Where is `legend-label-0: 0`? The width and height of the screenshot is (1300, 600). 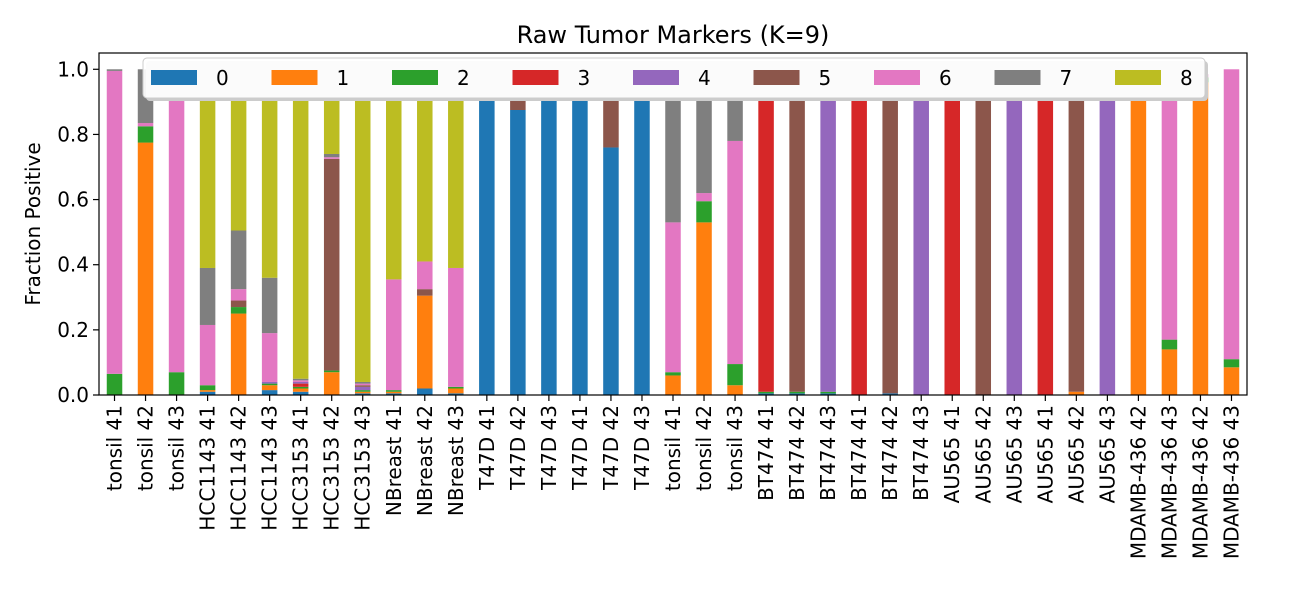 legend-label-0: 0 is located at coordinates (222, 78).